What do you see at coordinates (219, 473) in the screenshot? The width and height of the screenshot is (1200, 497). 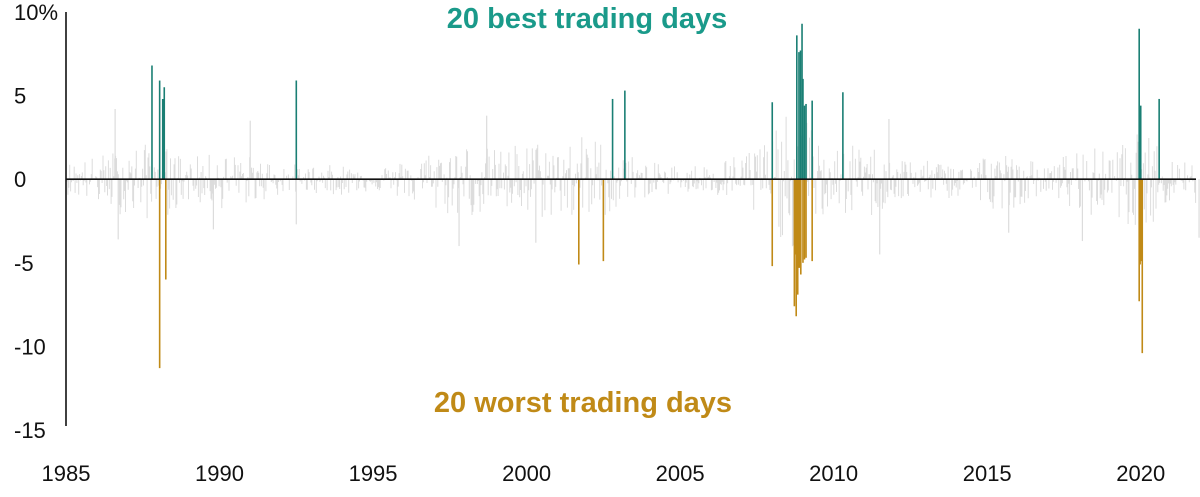 I see `x-tick-label: 1990` at bounding box center [219, 473].